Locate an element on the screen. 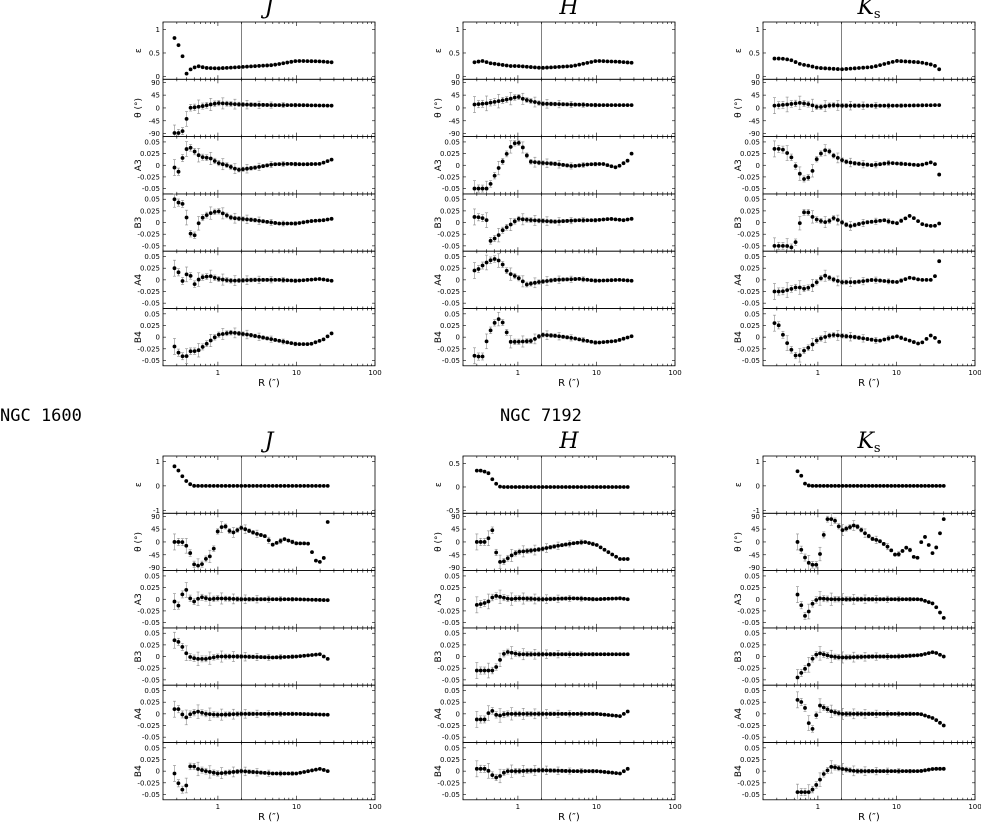  y-tick-label: -1 is located at coordinates (756, 511).